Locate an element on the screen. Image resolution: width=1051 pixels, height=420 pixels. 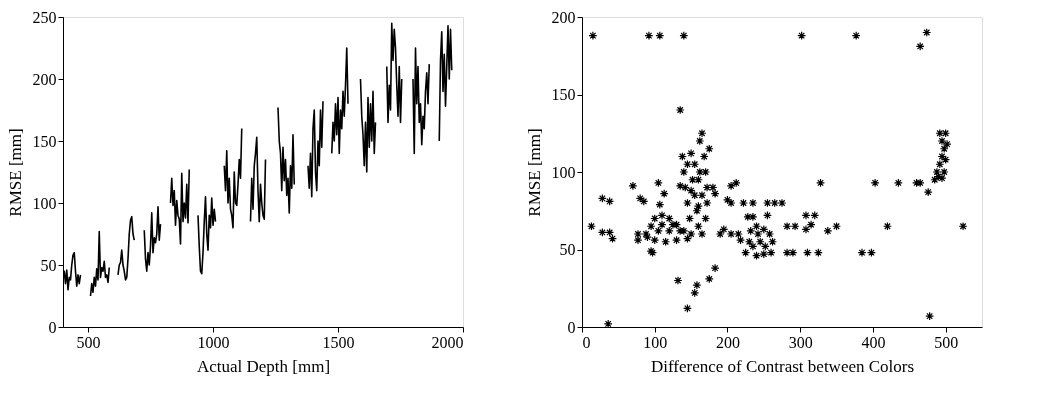
x-axis-title: Actual Depth [mm] is located at coordinates (263, 366).